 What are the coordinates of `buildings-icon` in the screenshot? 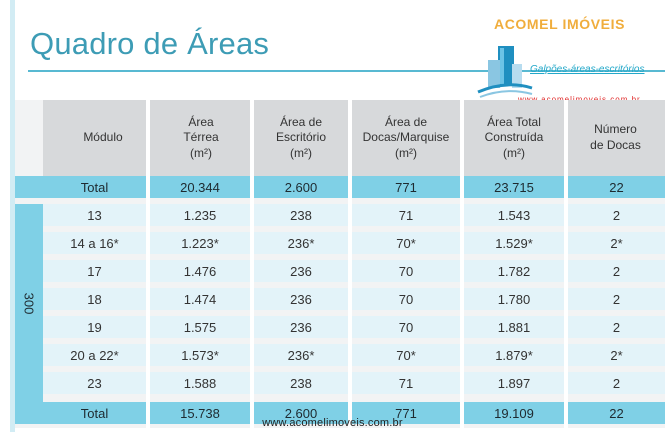 It's located at (505, 72).